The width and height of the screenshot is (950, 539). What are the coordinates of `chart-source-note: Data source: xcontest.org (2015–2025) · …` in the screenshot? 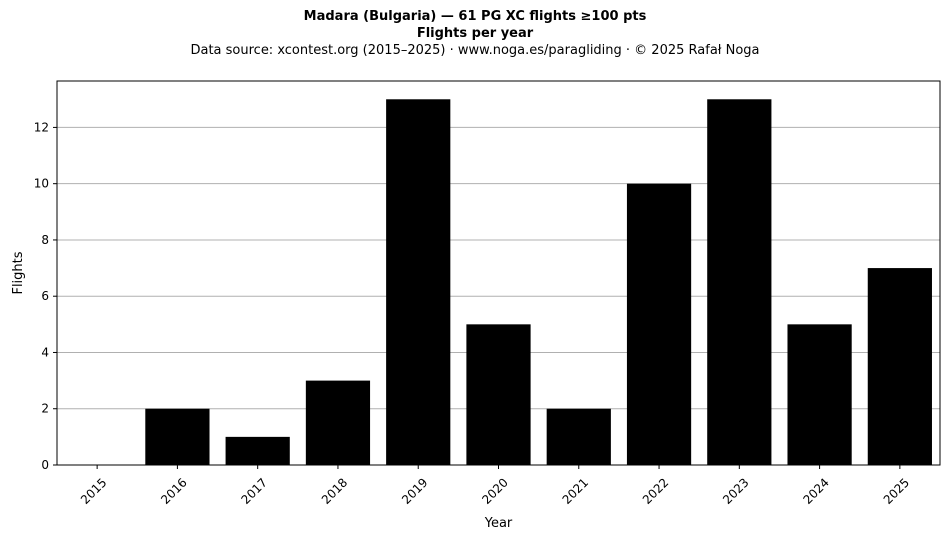 It's located at (475, 50).